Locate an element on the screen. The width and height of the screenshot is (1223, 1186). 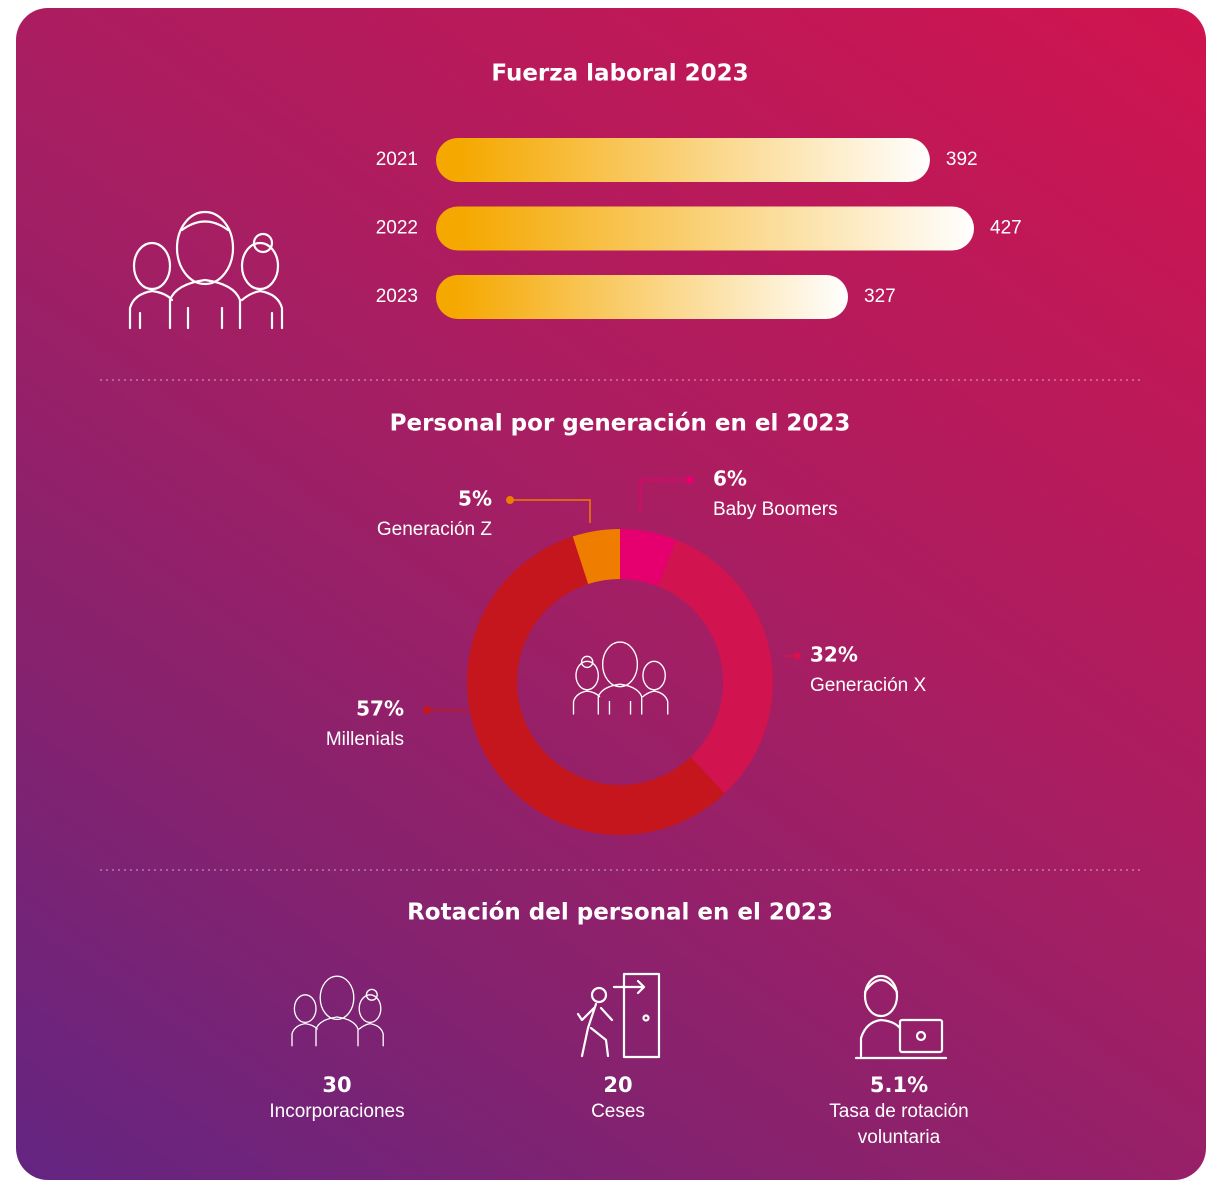
slice-value: 6% is located at coordinates (730, 479).